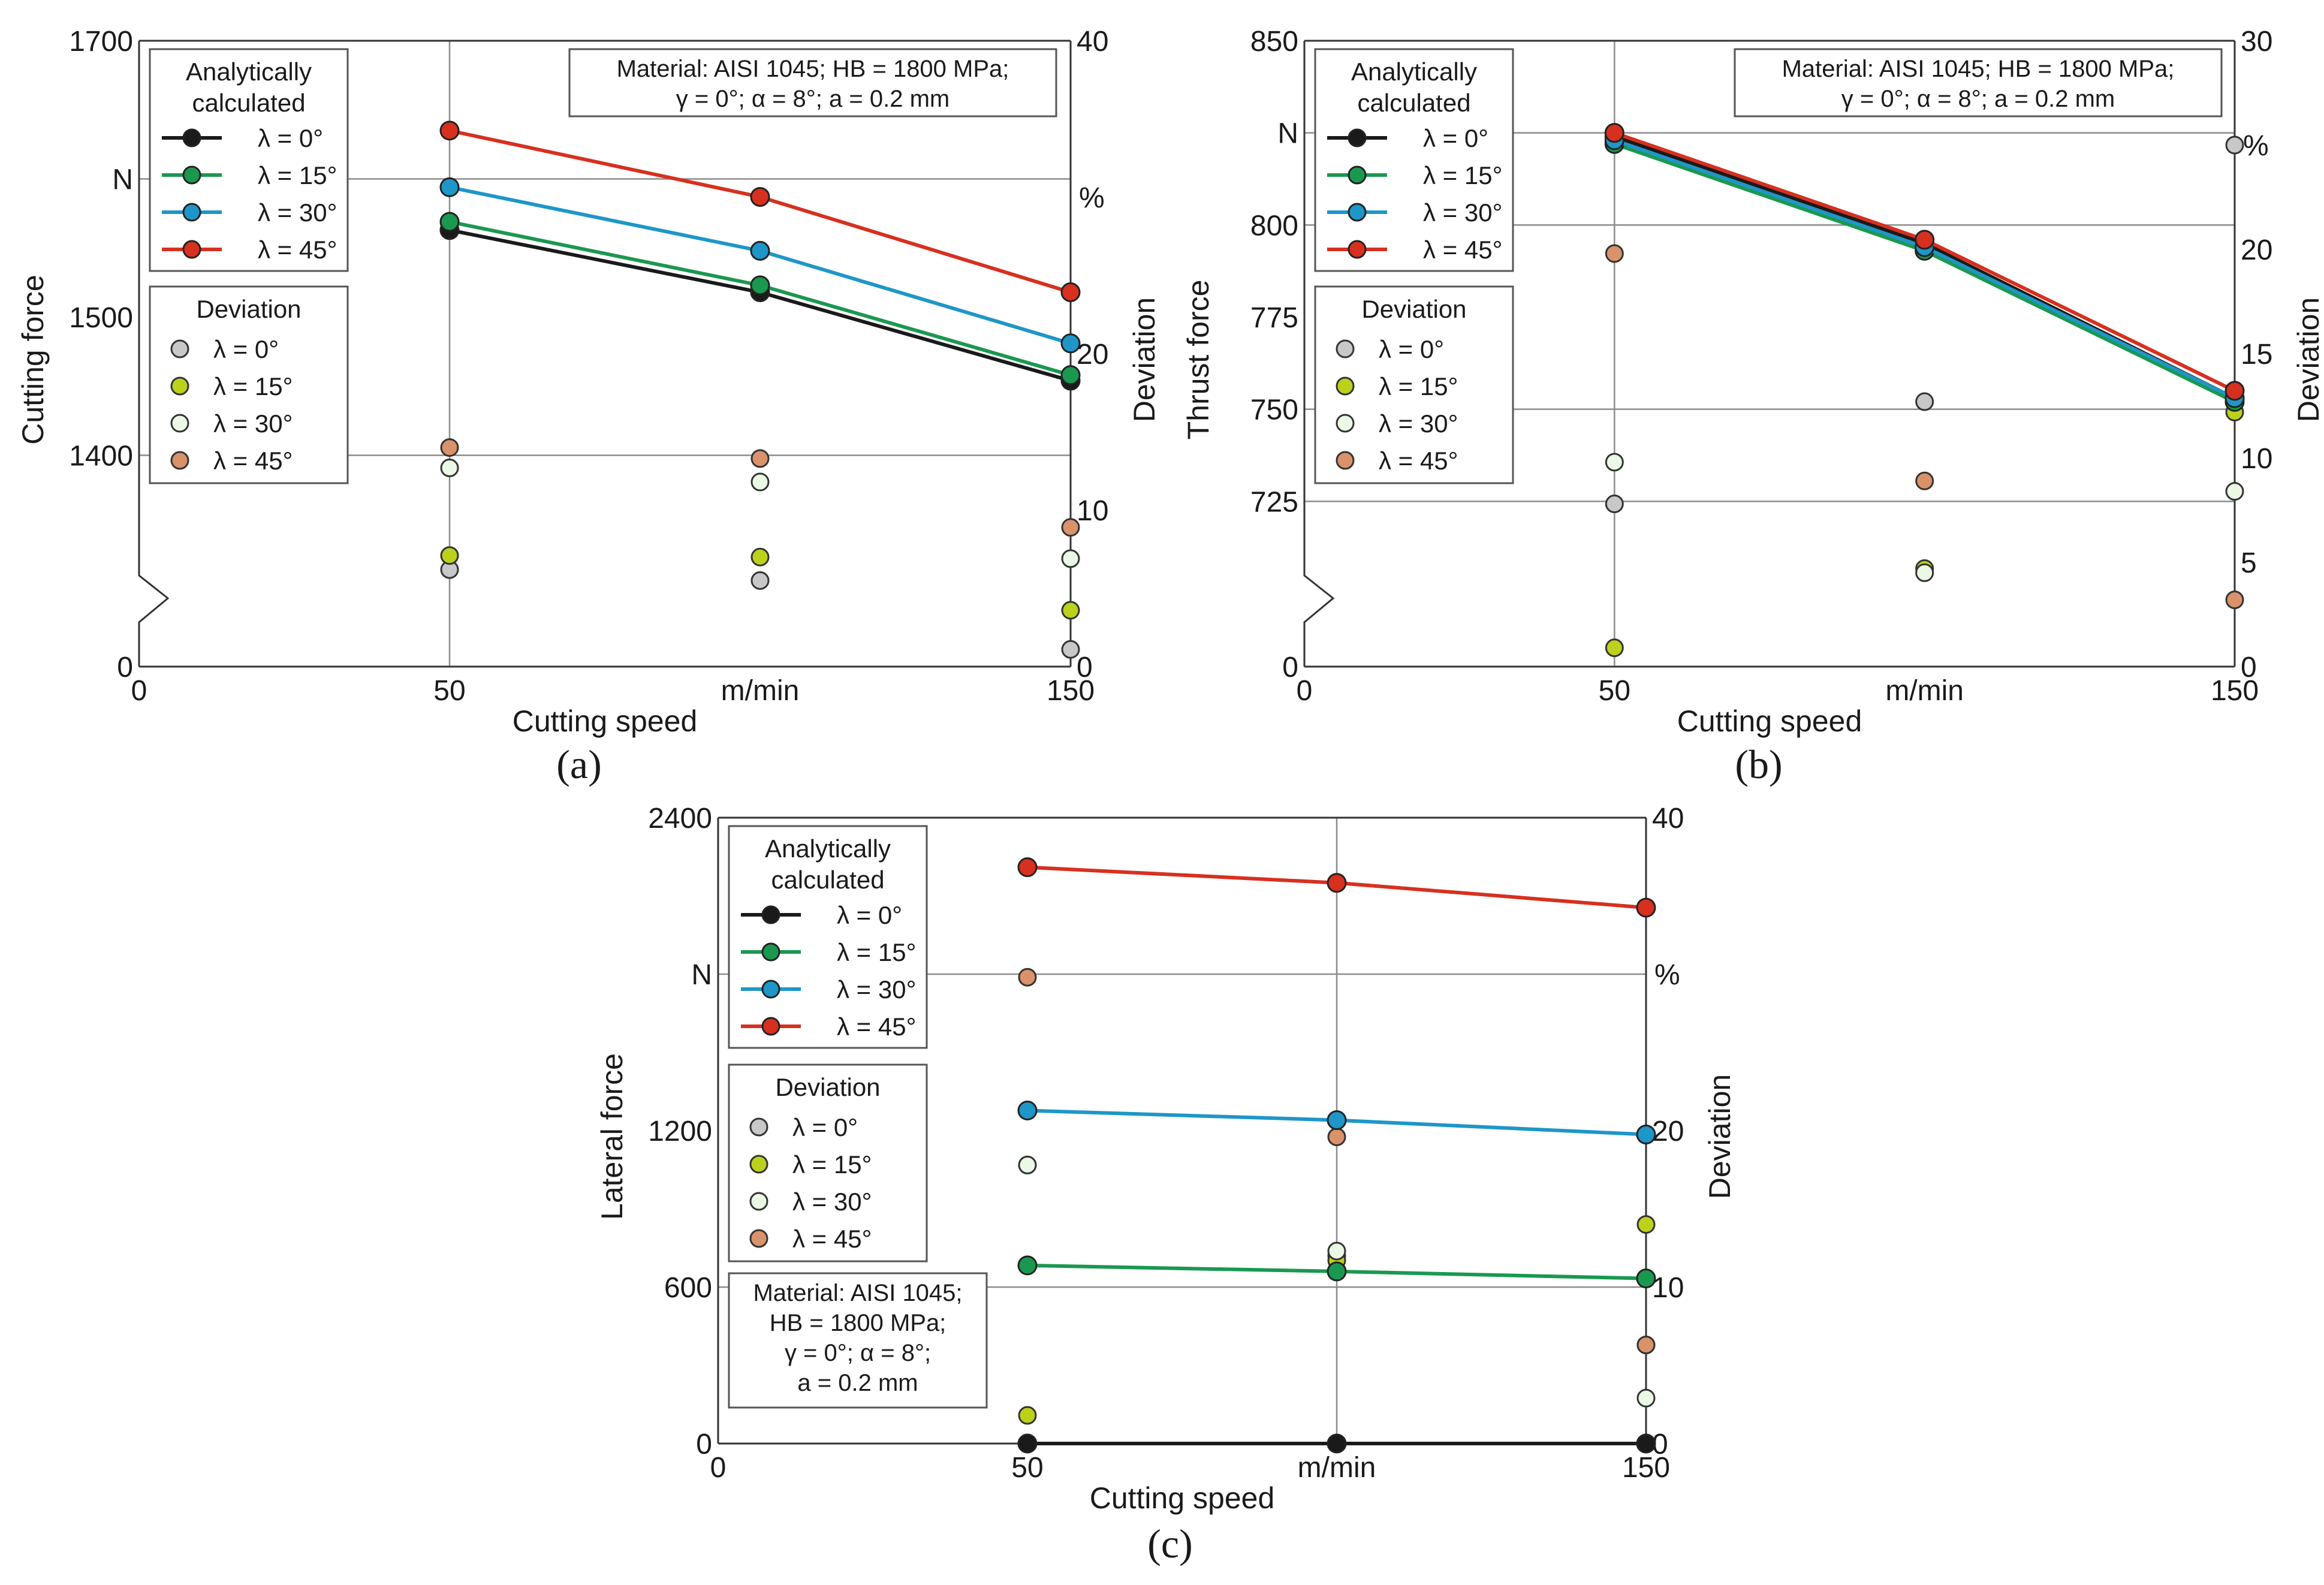  What do you see at coordinates (857, 1383) in the screenshot?
I see `material-info-line: a = 0.2 mm` at bounding box center [857, 1383].